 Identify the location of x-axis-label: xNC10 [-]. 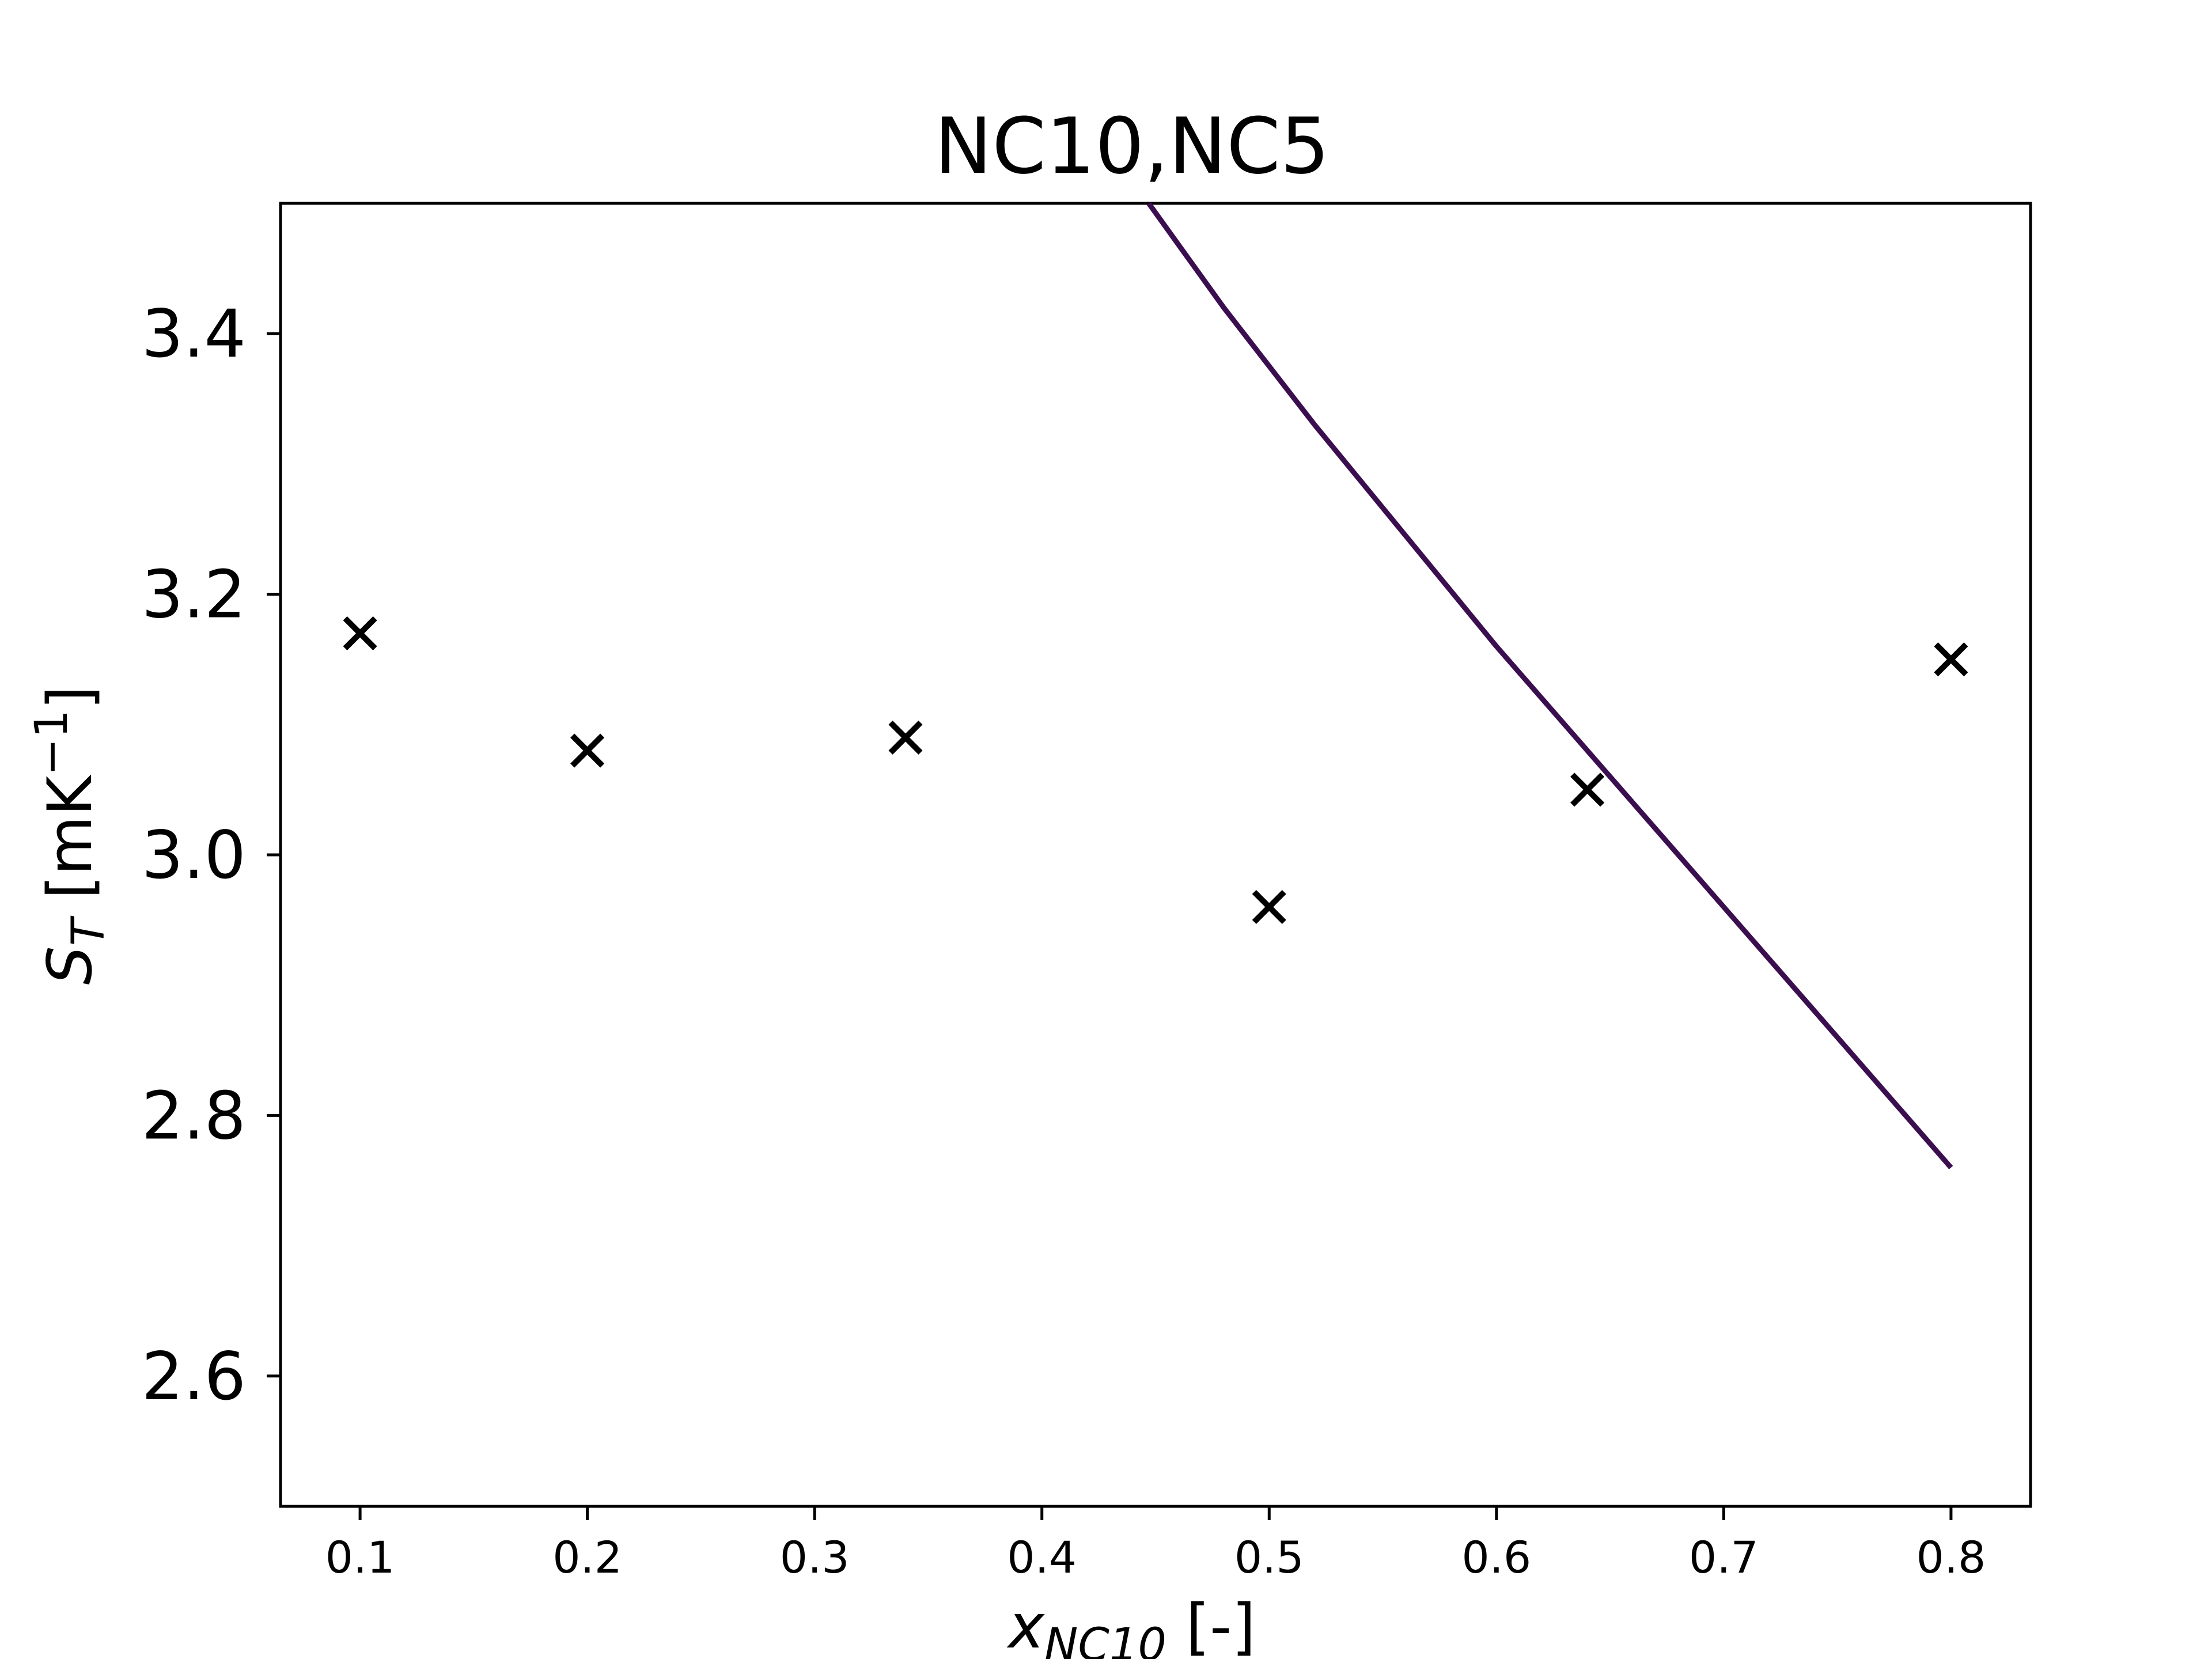
(1130, 1625).